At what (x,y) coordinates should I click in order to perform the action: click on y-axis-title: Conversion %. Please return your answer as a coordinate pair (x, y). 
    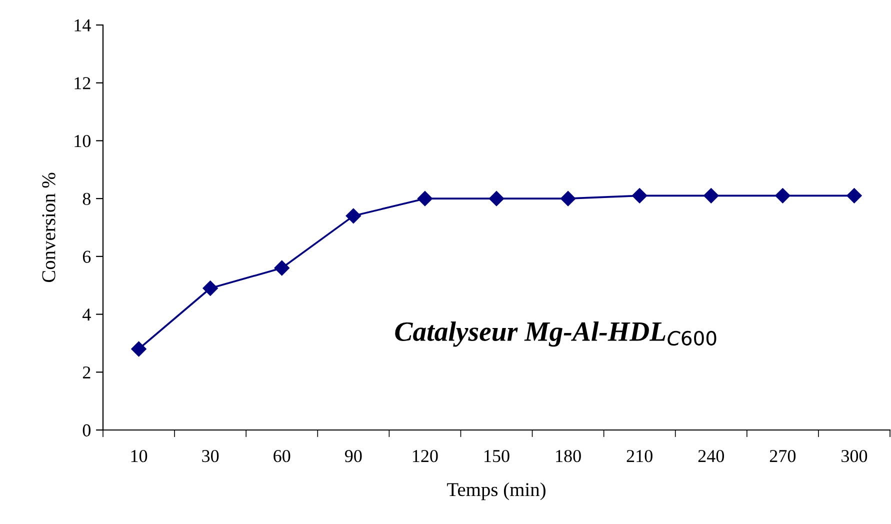
    Looking at the image, I should click on (49, 227).